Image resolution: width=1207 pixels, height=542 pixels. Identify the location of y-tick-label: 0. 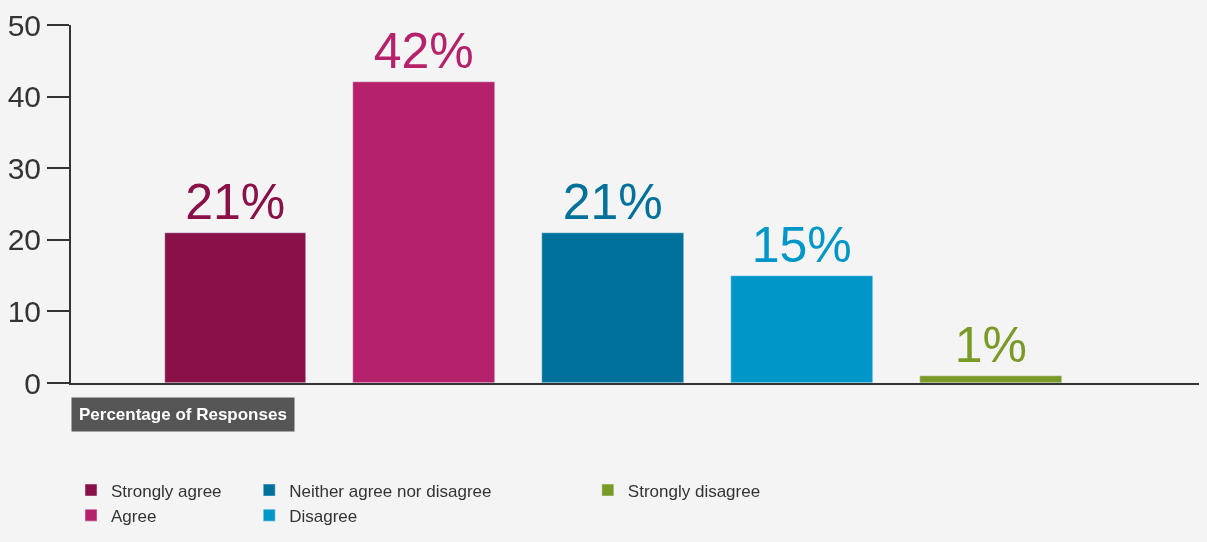
(32, 383).